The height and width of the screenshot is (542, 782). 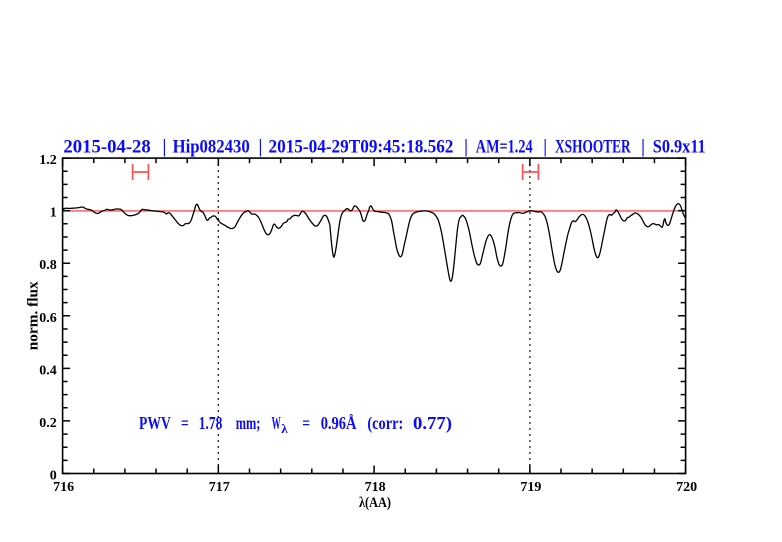 What do you see at coordinates (375, 503) in the screenshot?
I see `svg-text: λ(AA)` at bounding box center [375, 503].